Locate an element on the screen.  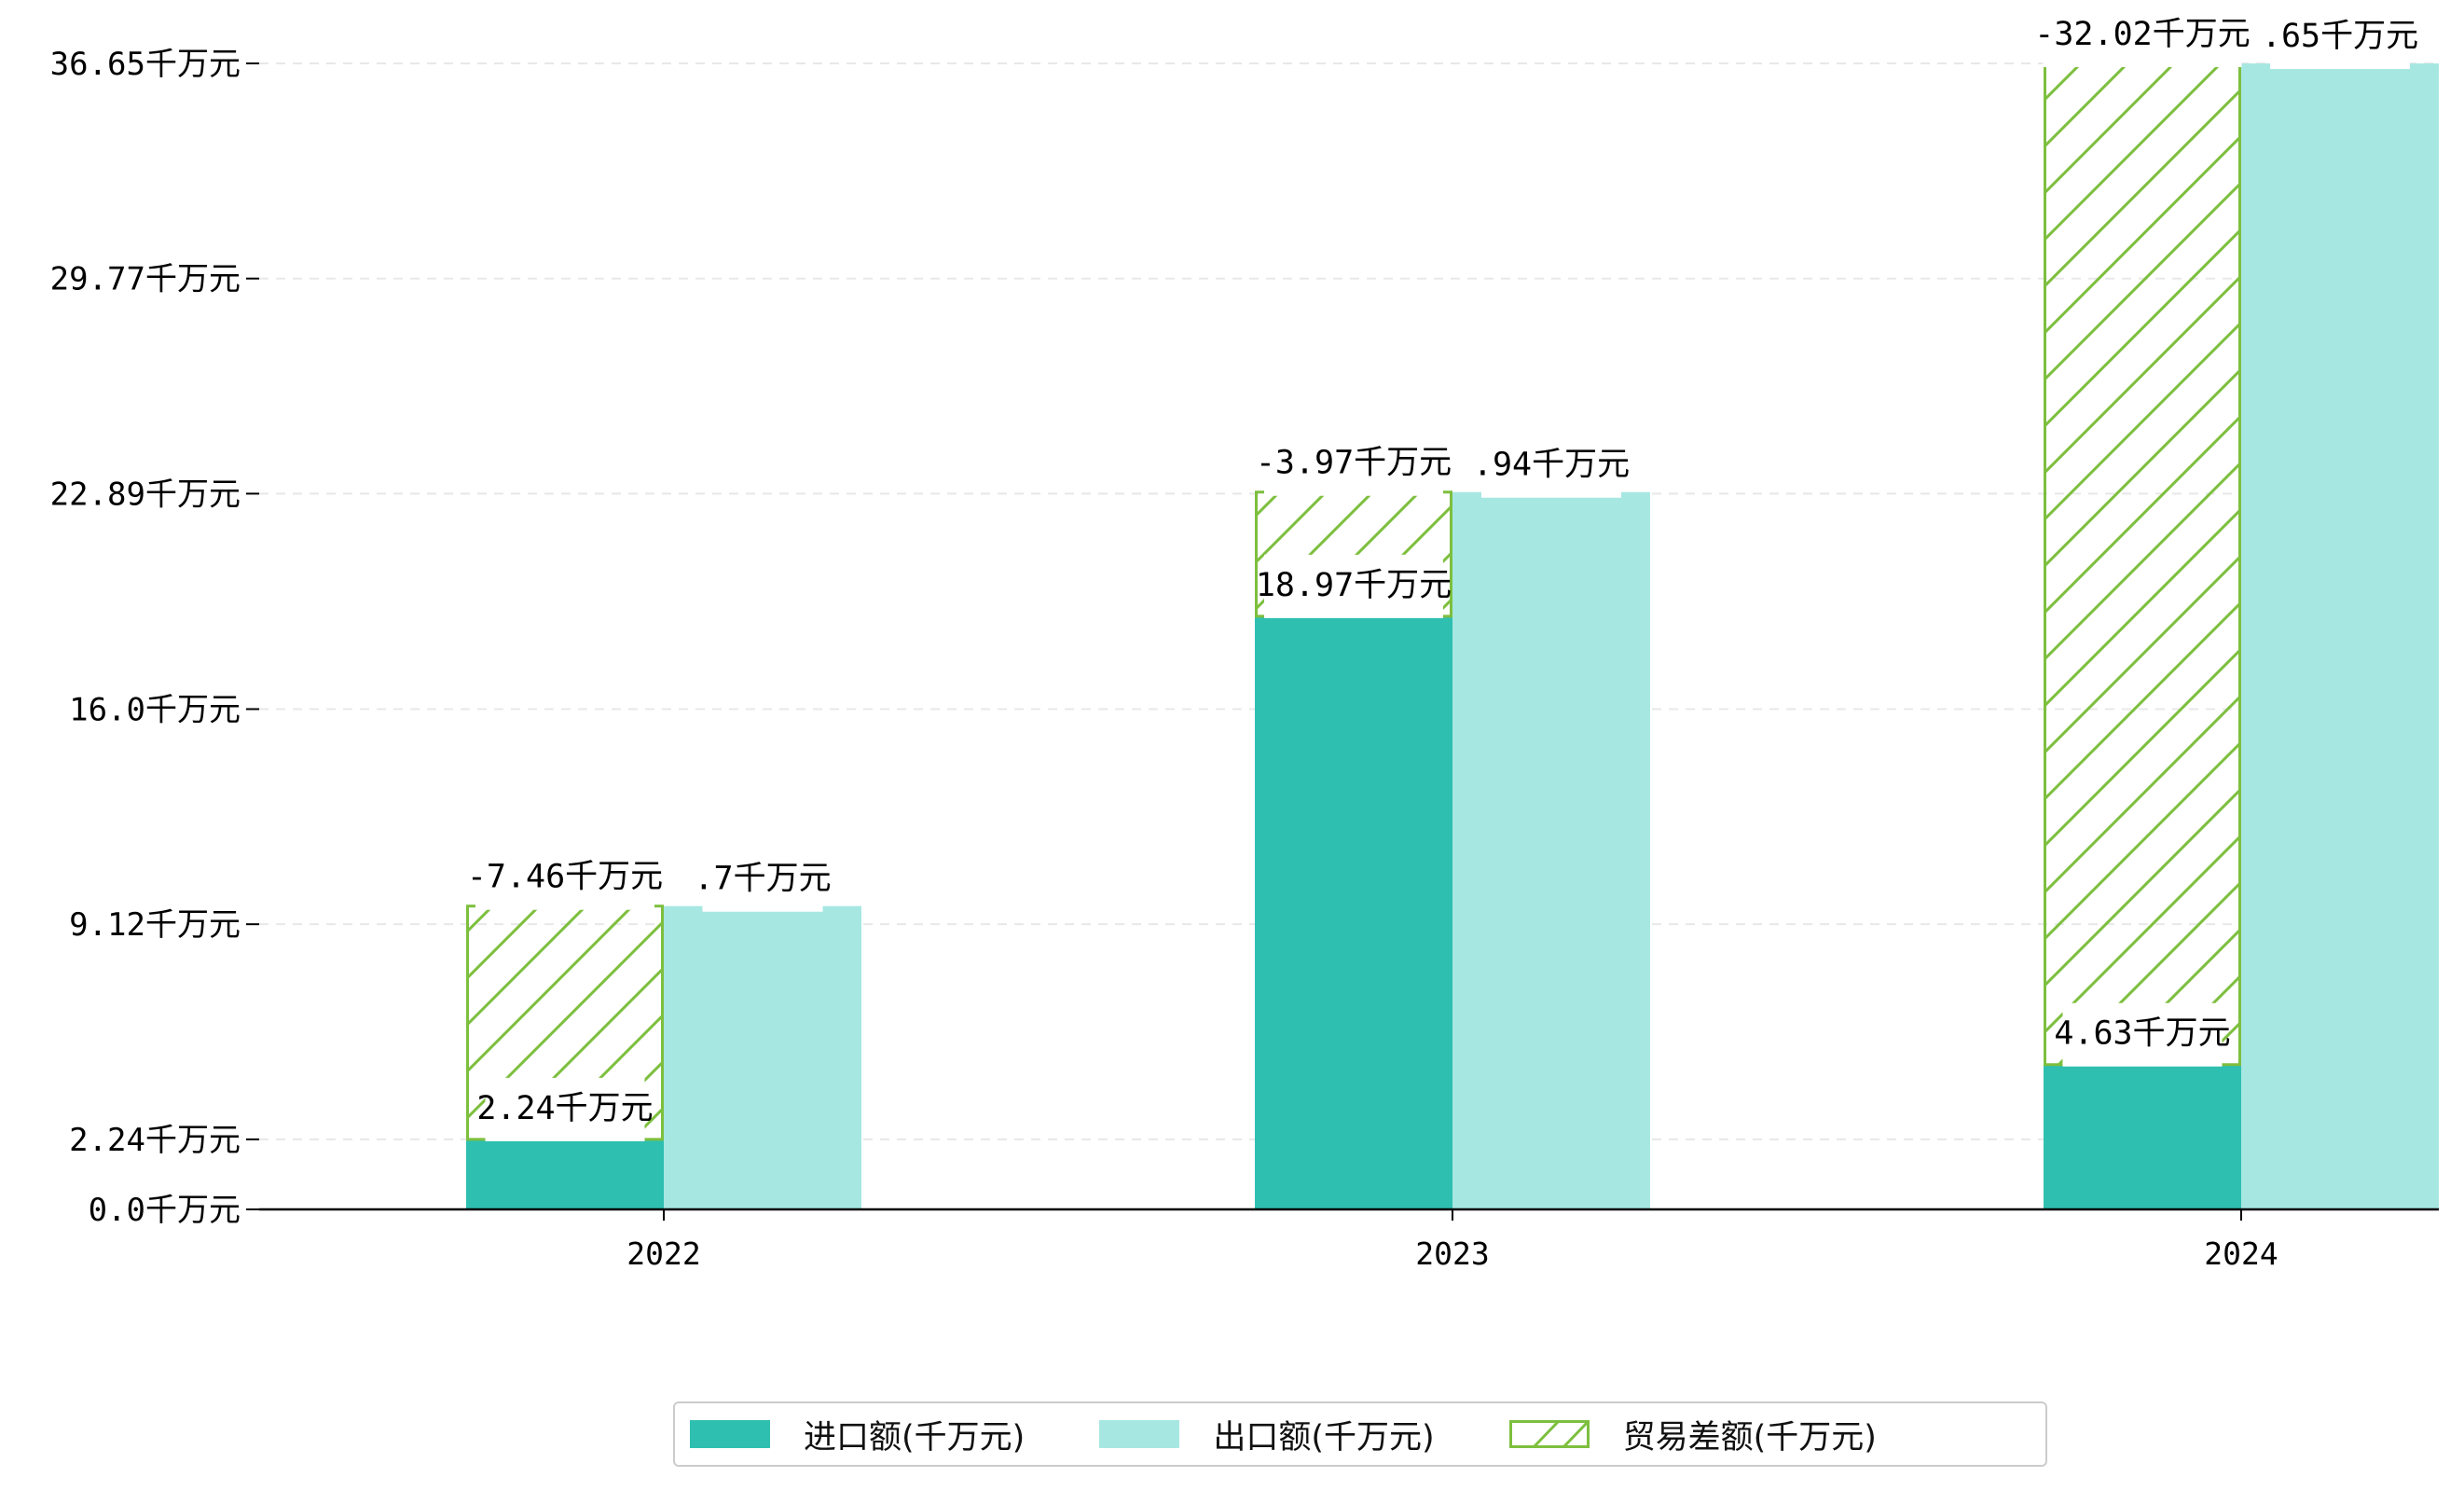
balance-label: -3.97千万元 is located at coordinates (1354, 463).